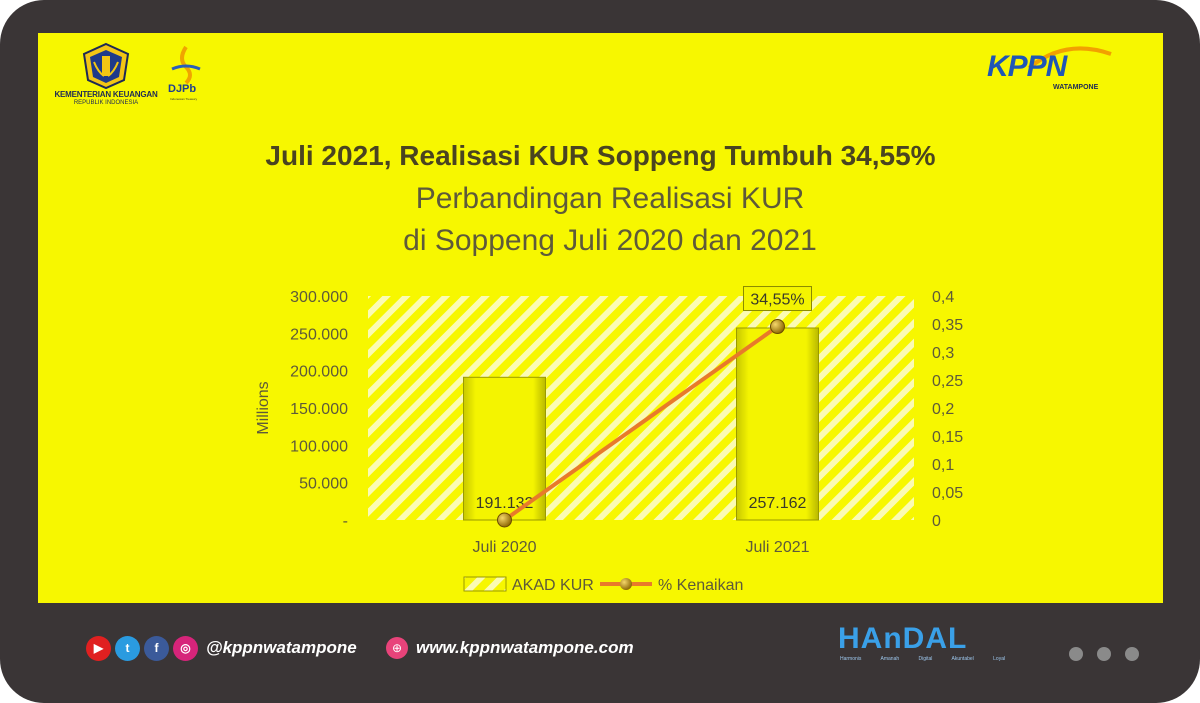  I want to click on y2-tick-label: 0, so click(936, 521).